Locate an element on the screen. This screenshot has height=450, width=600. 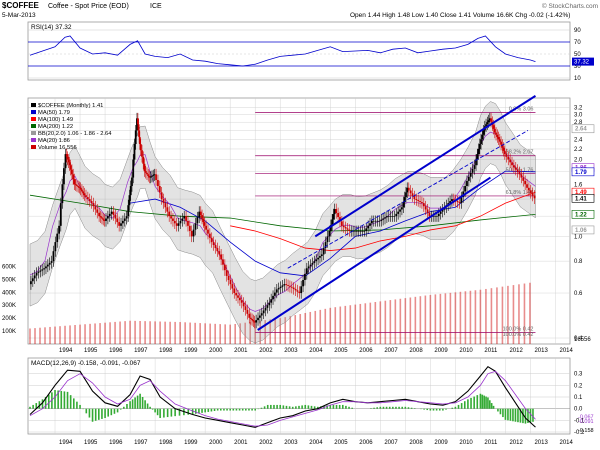
price-x-tick-label: 2007 is located at coordinates (391, 351).